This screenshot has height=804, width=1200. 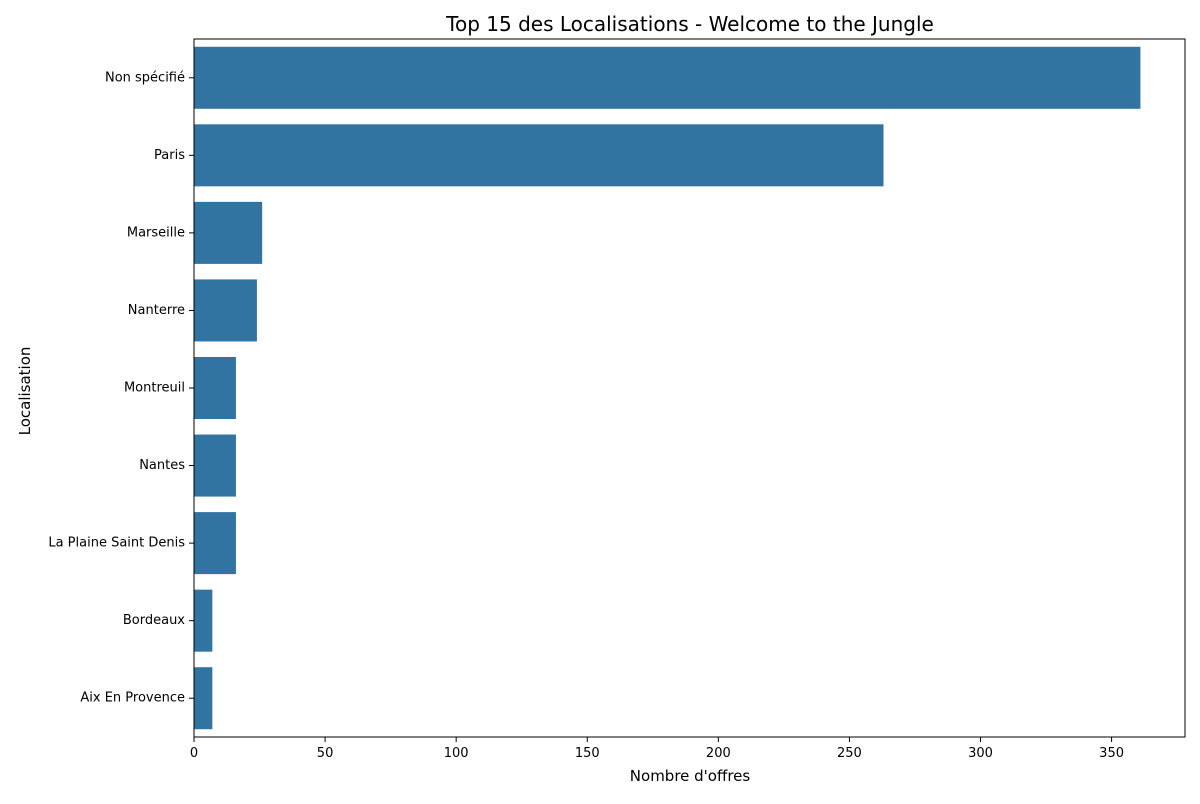 I want to click on x-tick-label: 100, so click(x=456, y=753).